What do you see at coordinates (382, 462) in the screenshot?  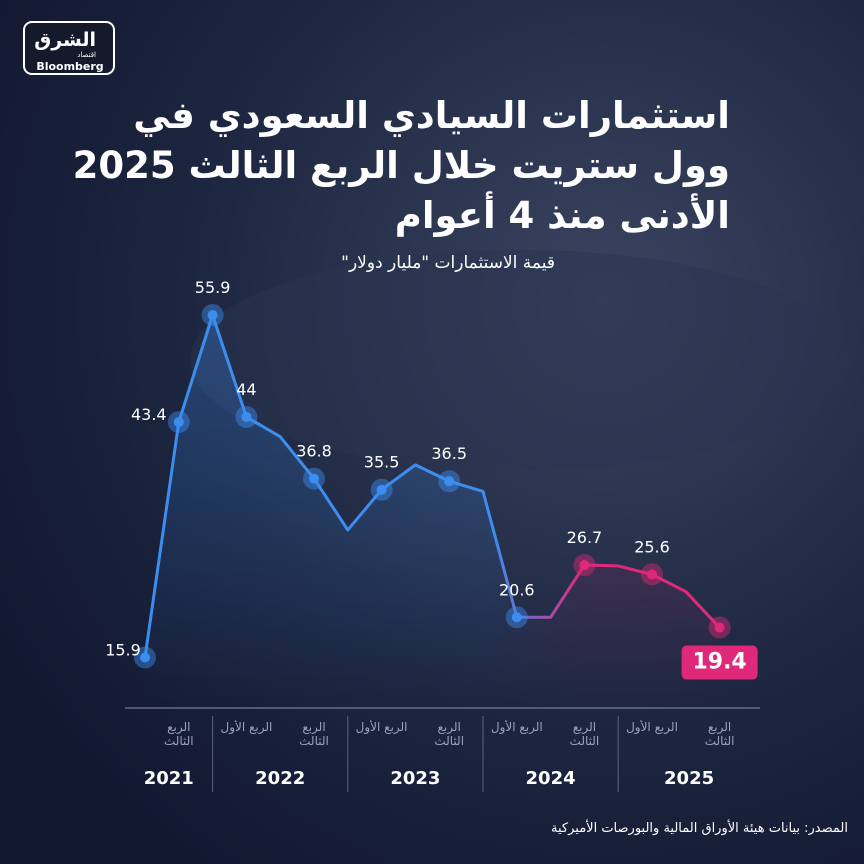 I see `value-label: 35.5` at bounding box center [382, 462].